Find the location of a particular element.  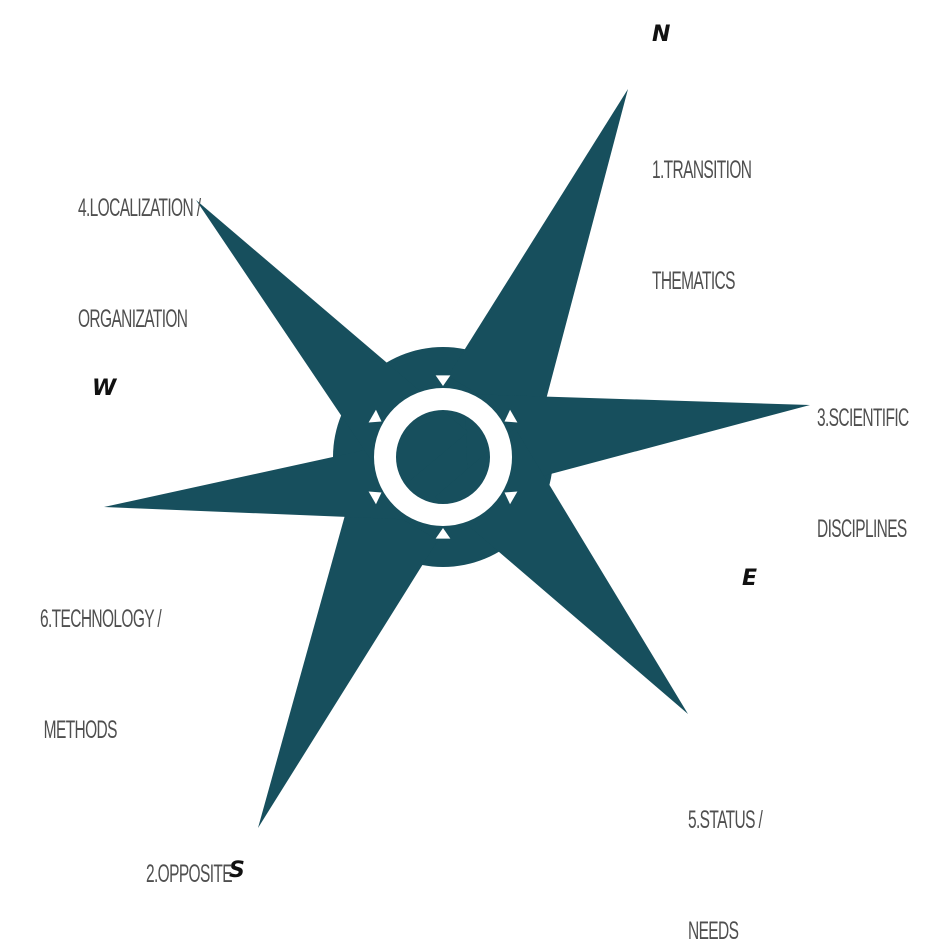

label-technology-methods: 6.TECHNOLOGY / METHODS is located at coordinates (101, 675).